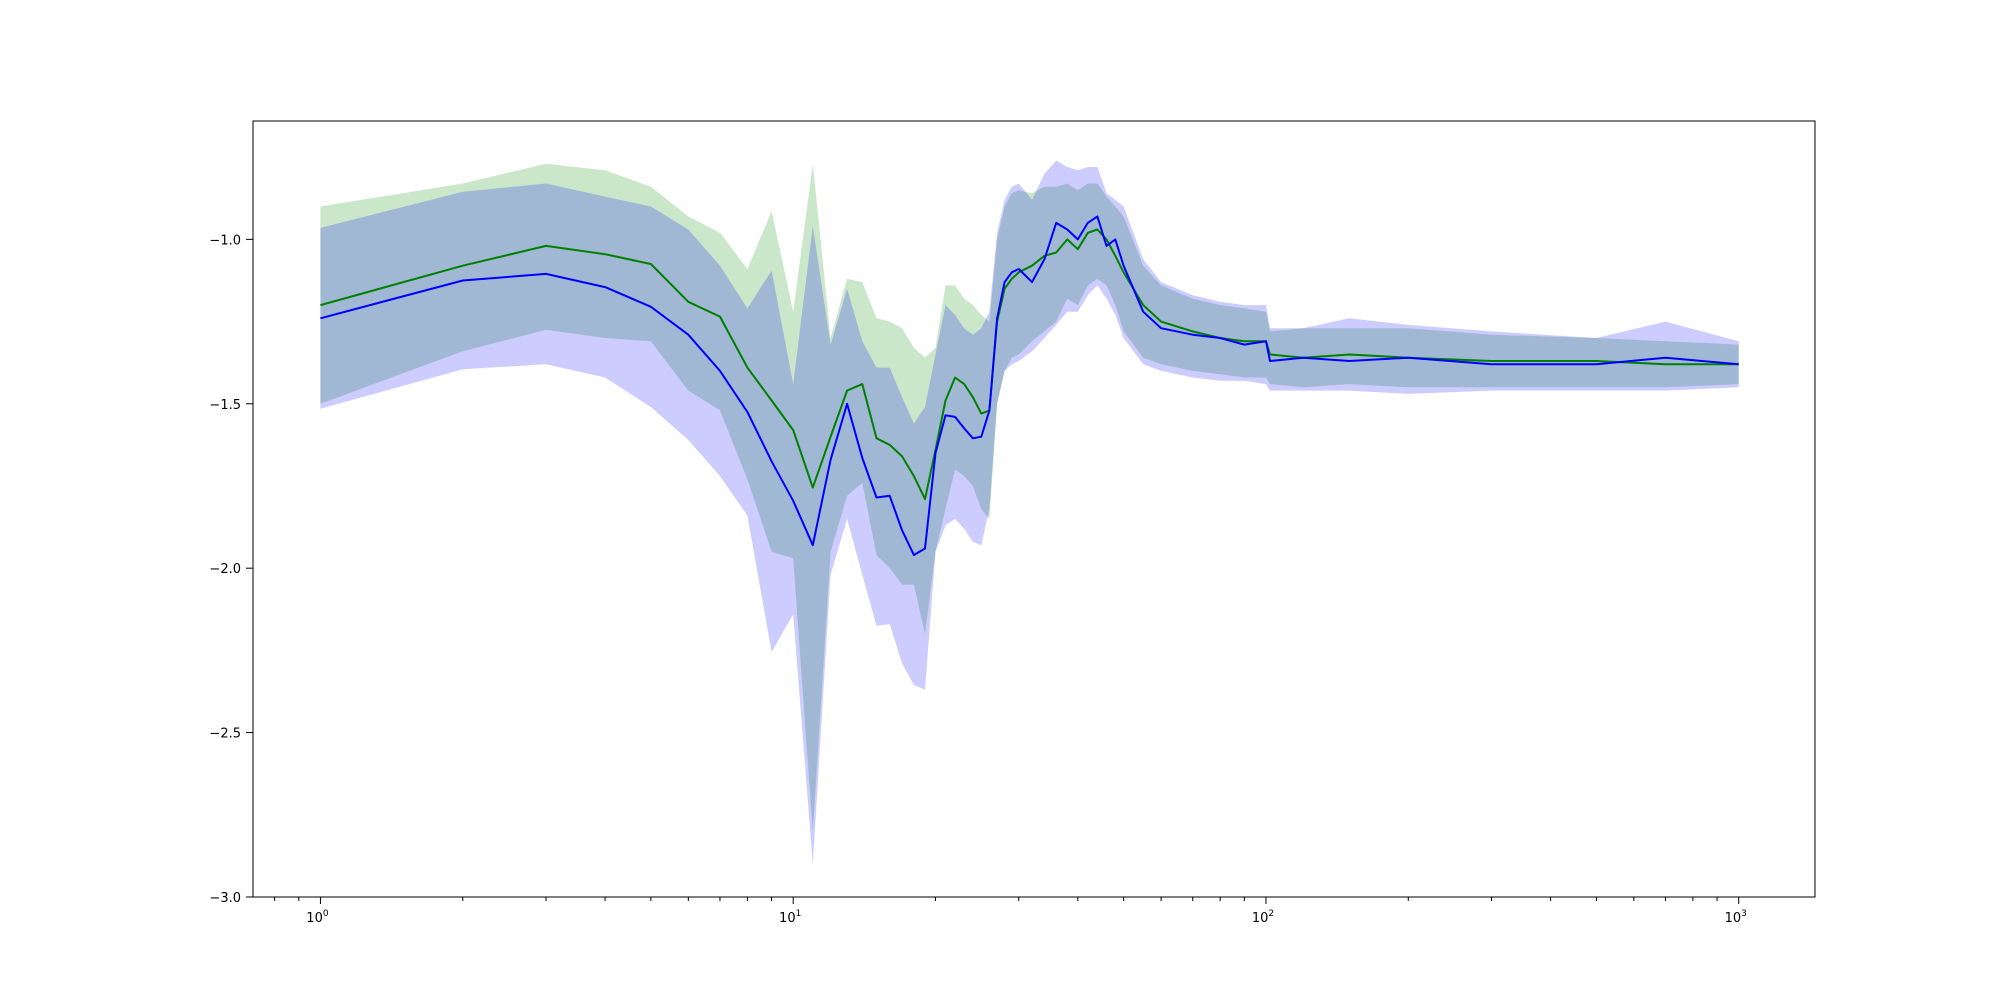  I want to click on y-axis: −1.0 −1.5 −2.0 −2.5 −3.0, so click(231, 569).